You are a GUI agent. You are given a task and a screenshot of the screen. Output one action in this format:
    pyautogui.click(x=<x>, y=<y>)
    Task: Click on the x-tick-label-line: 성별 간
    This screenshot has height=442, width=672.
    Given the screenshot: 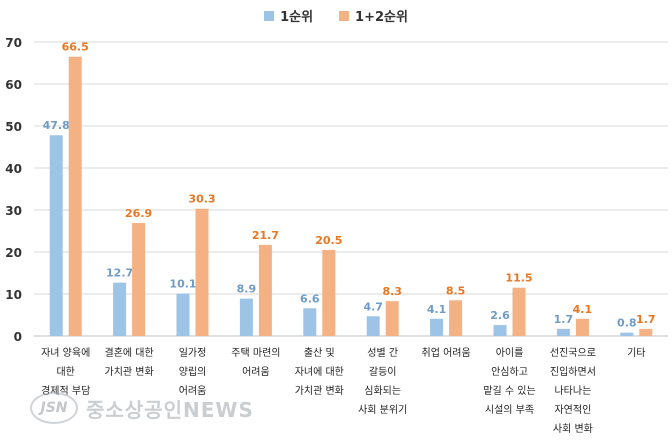 What is the action you would take?
    pyautogui.click(x=382, y=353)
    